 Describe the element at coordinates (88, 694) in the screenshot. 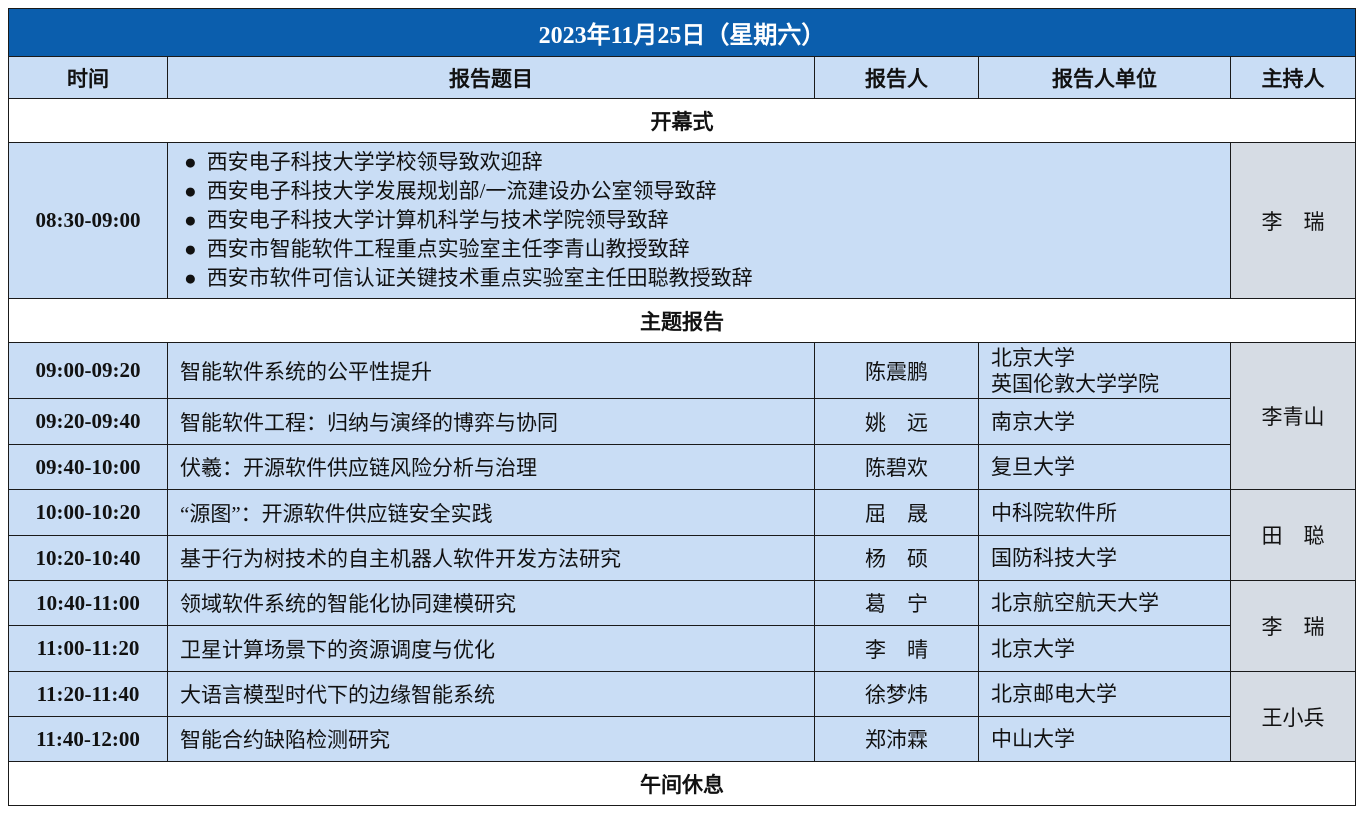

I see `talk-time: 11:20-11:40` at that location.